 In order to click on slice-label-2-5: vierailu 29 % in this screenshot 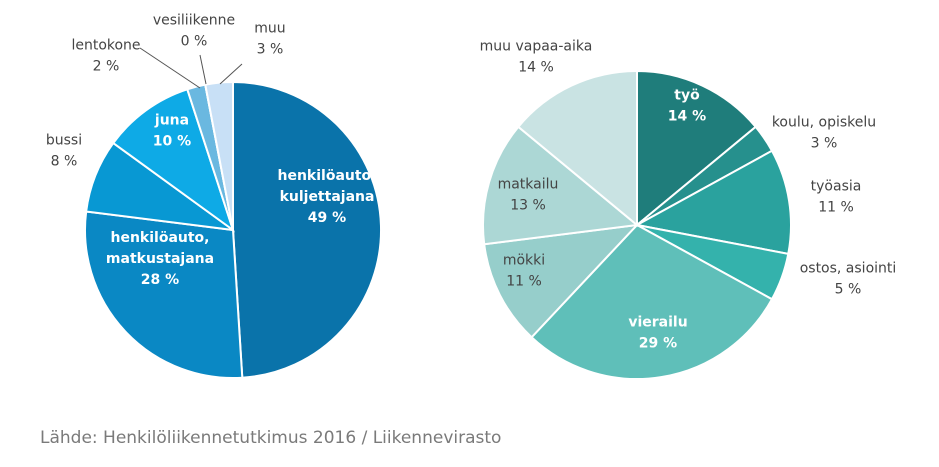, I will do `click(657, 333)`.